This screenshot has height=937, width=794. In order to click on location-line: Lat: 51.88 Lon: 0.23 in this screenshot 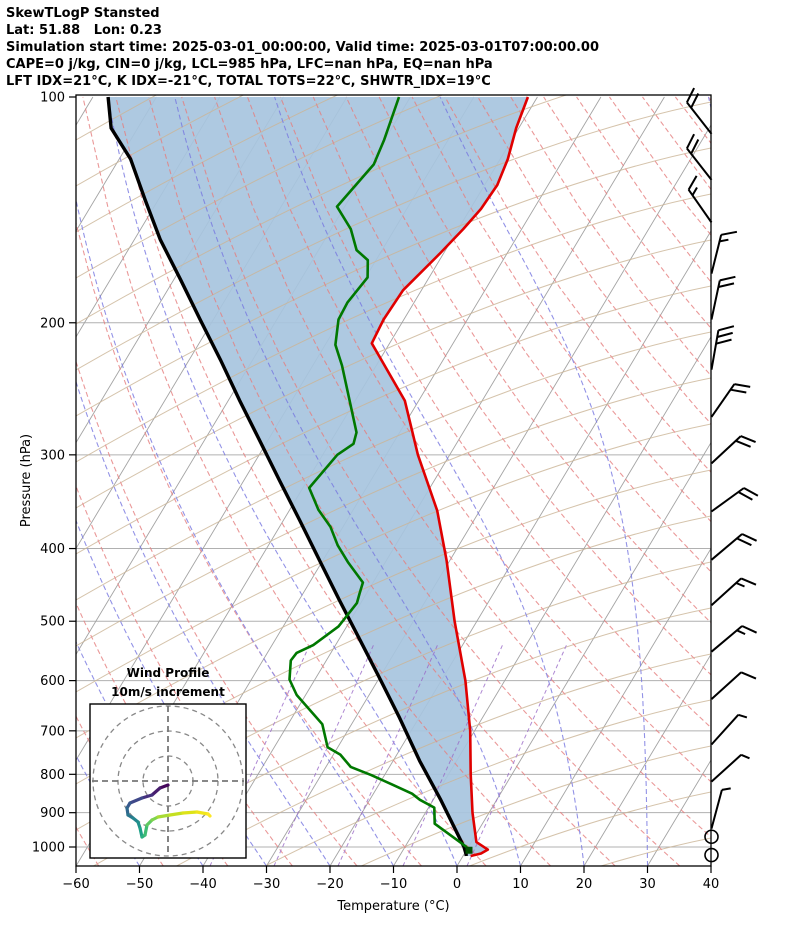, I will do `click(84, 30)`.